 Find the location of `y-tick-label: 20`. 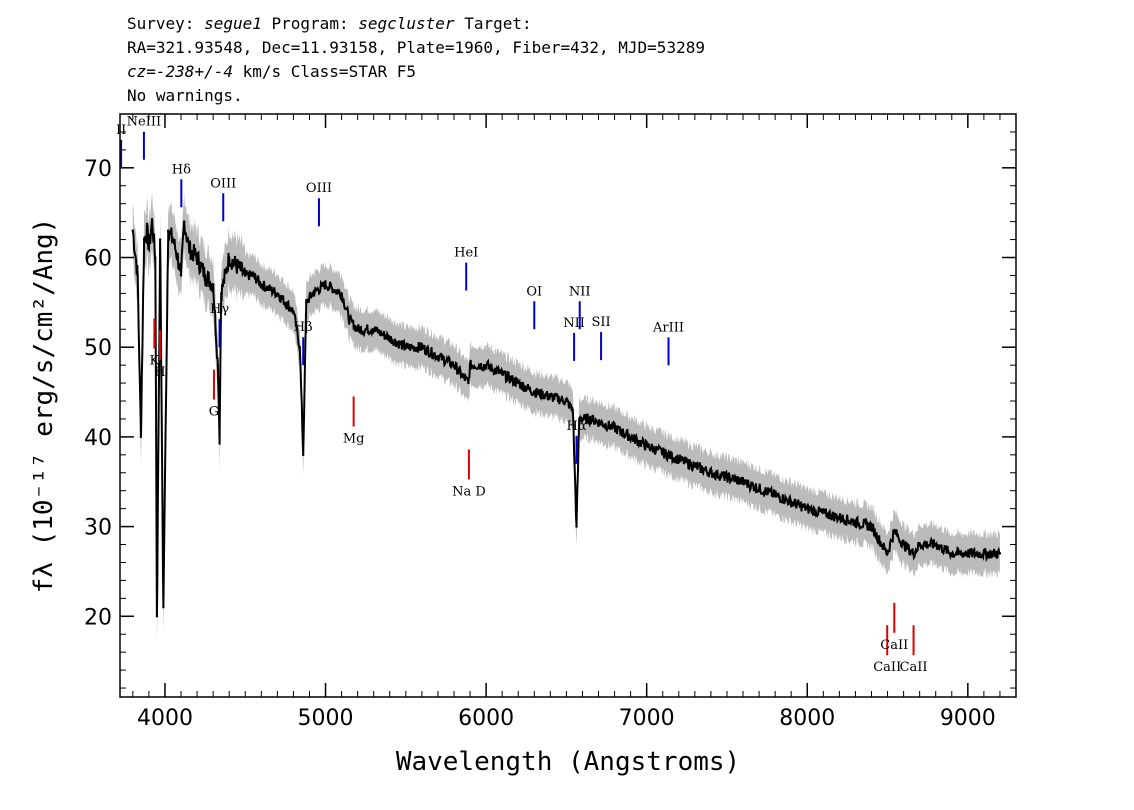

y-tick-label: 20 is located at coordinates (98, 617).